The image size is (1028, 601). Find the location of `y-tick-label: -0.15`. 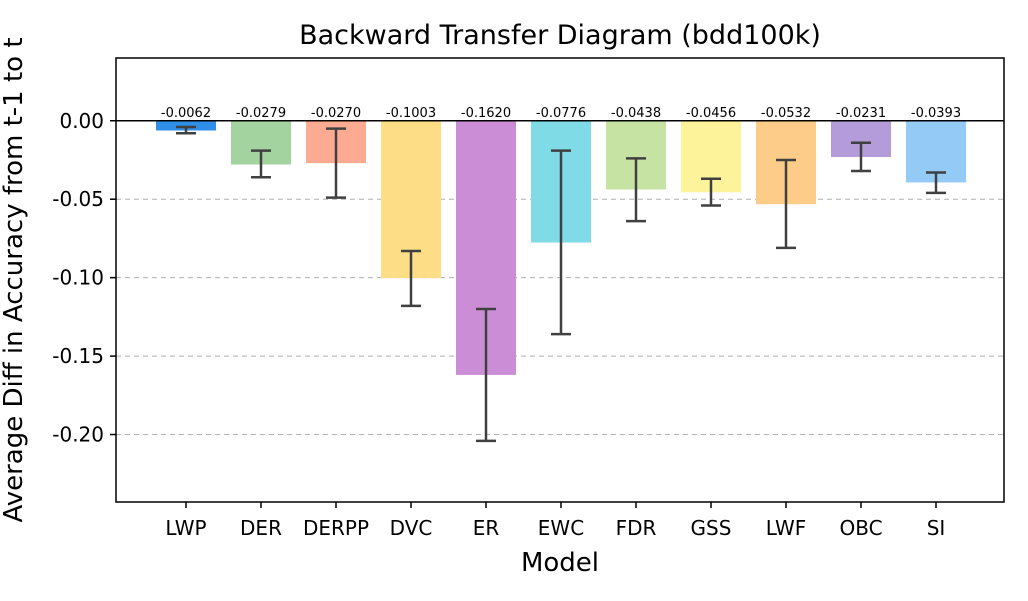

y-tick-label: -0.15 is located at coordinates (78, 356).